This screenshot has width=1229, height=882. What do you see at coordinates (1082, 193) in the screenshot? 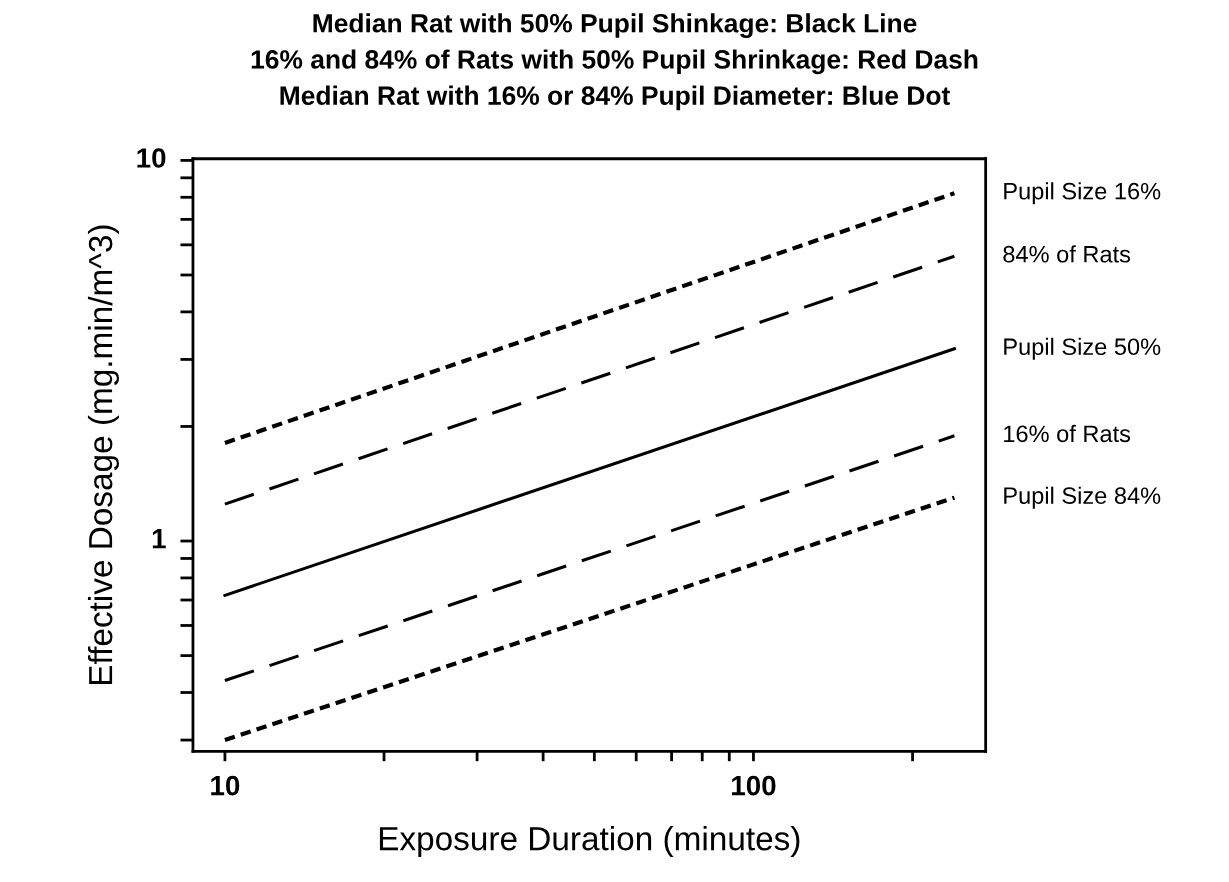
I see `text: Pupil Size 16%` at bounding box center [1082, 193].